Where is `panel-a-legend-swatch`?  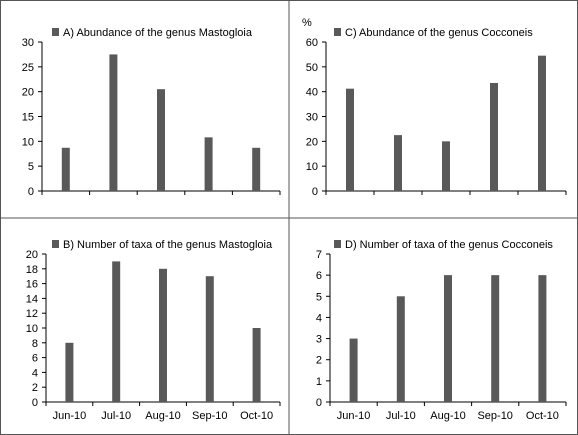
panel-a-legend-swatch is located at coordinates (55, 32).